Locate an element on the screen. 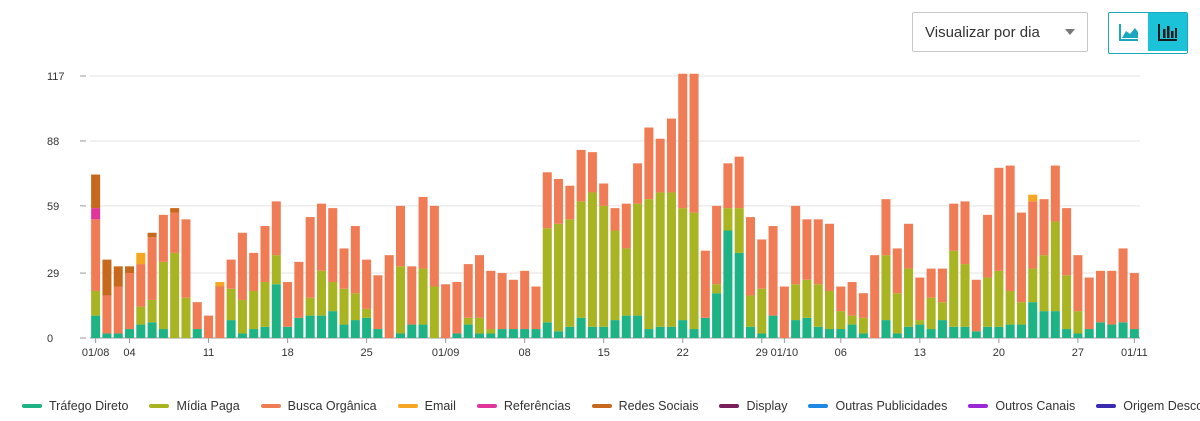 The image size is (1200, 421). legend-item: Display is located at coordinates (753, 406).